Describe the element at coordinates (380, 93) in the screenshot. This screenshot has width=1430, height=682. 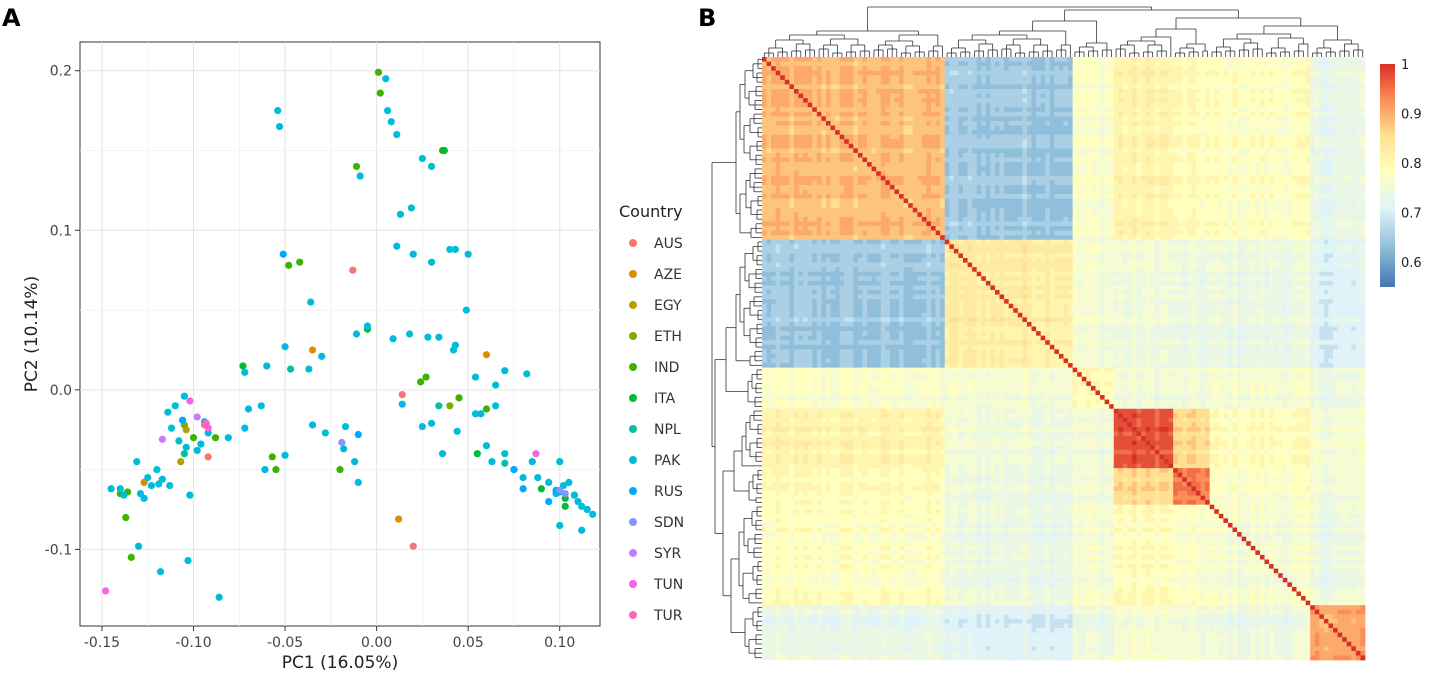
I see `point-ind` at that location.